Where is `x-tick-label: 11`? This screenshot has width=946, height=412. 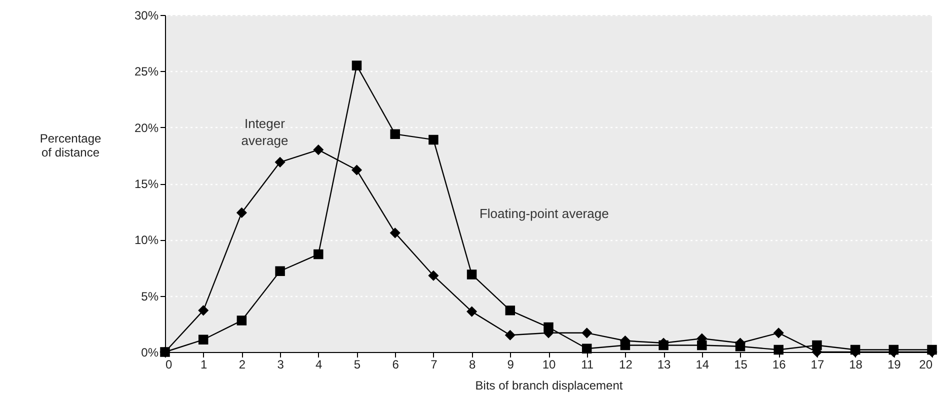 x-tick-label: 11 is located at coordinates (587, 365).